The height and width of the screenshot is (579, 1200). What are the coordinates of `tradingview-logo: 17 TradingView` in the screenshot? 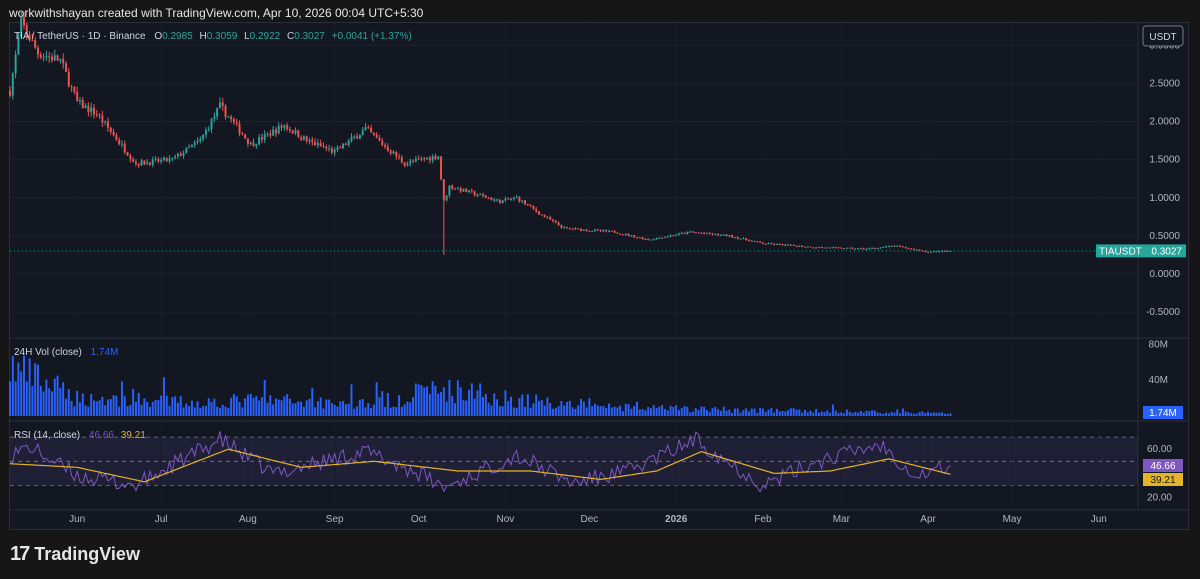 It's located at (75, 554).